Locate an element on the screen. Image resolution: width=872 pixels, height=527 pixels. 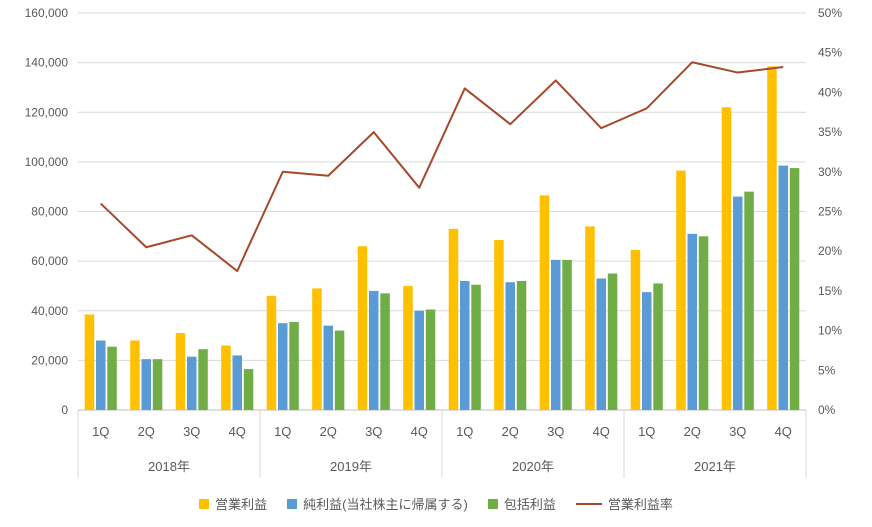
bar-series2-q2 is located at coordinates (203, 379).